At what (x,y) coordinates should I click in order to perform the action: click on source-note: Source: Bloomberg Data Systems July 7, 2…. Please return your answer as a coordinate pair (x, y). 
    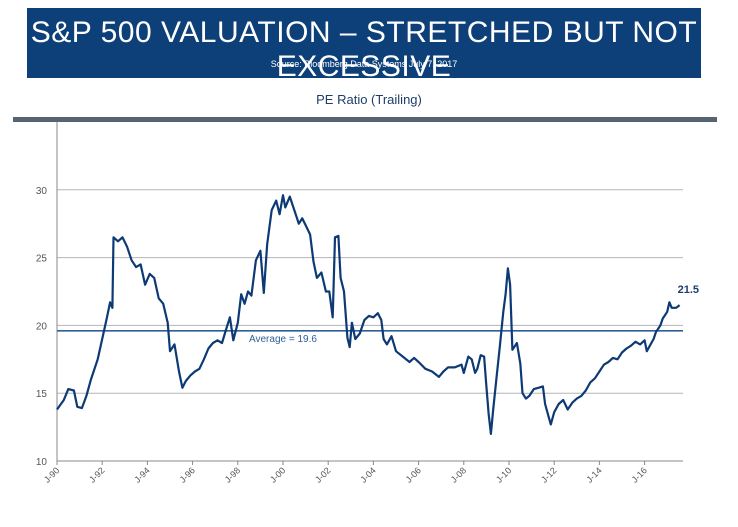
    Looking at the image, I should click on (364, 64).